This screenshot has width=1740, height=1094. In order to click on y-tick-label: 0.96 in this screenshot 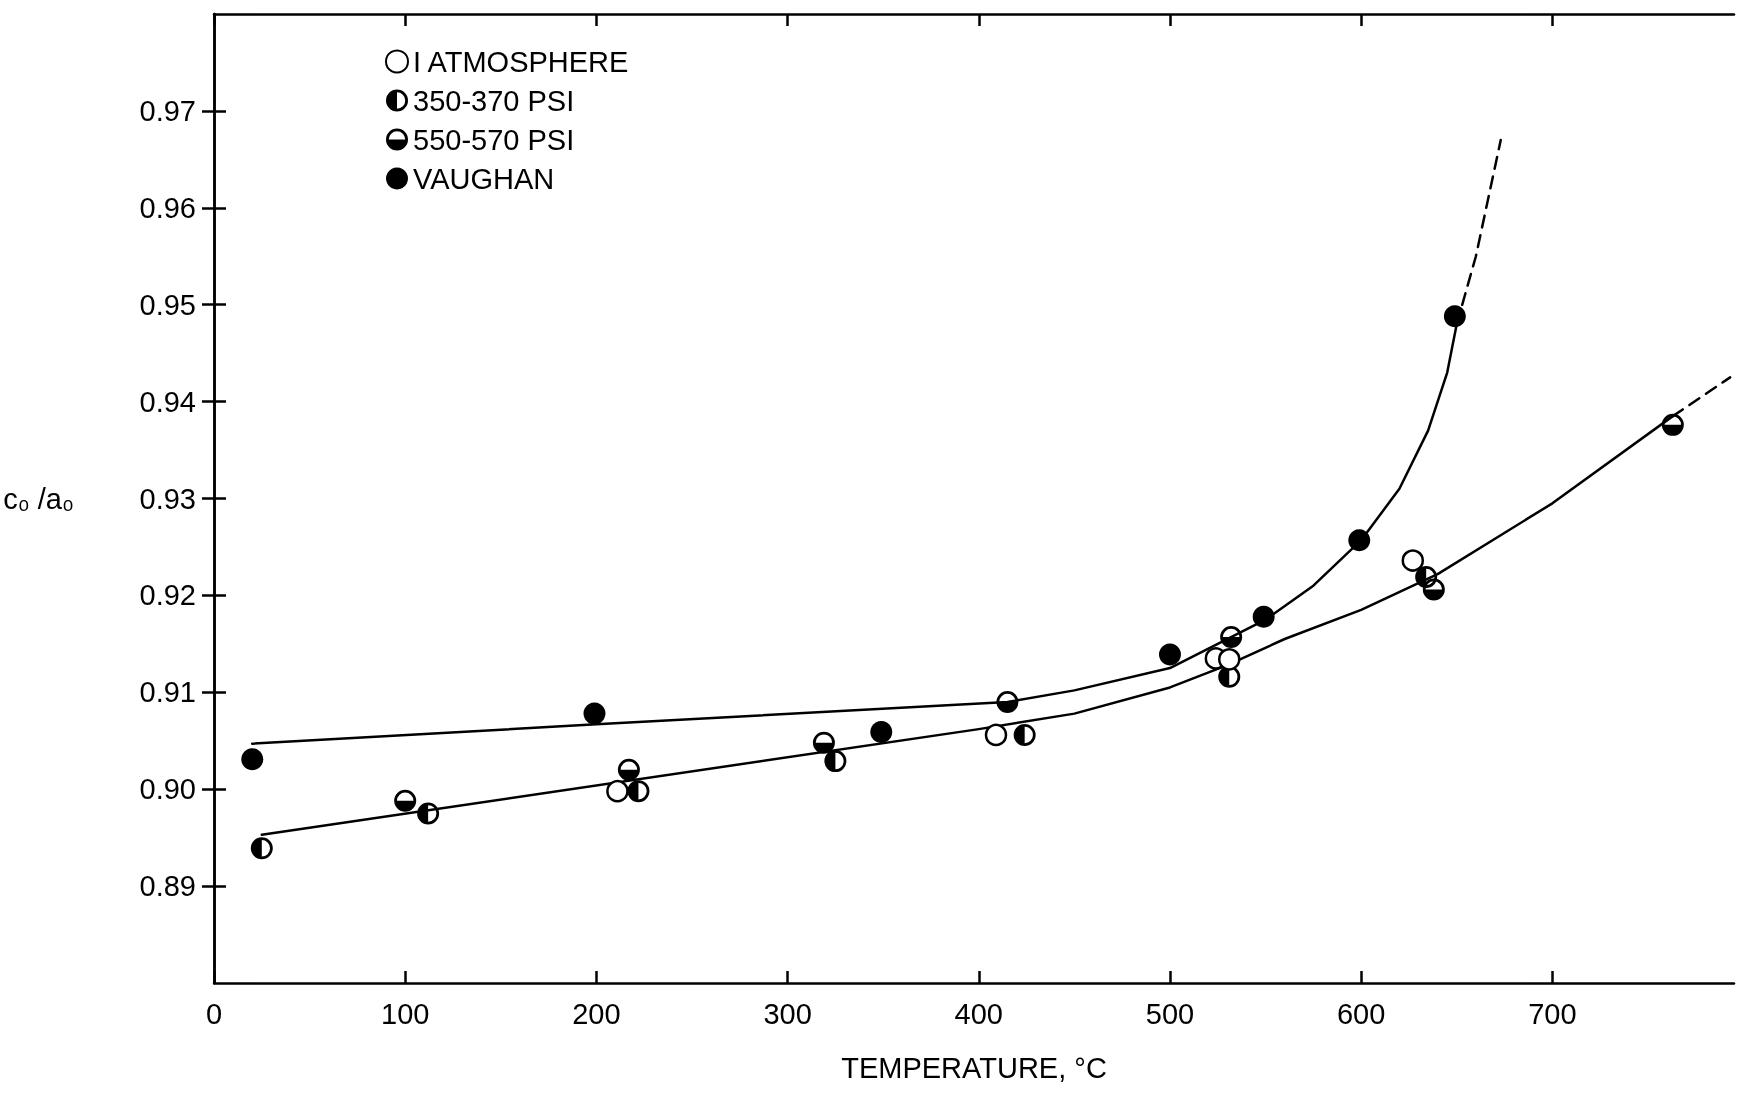, I will do `click(167, 207)`.